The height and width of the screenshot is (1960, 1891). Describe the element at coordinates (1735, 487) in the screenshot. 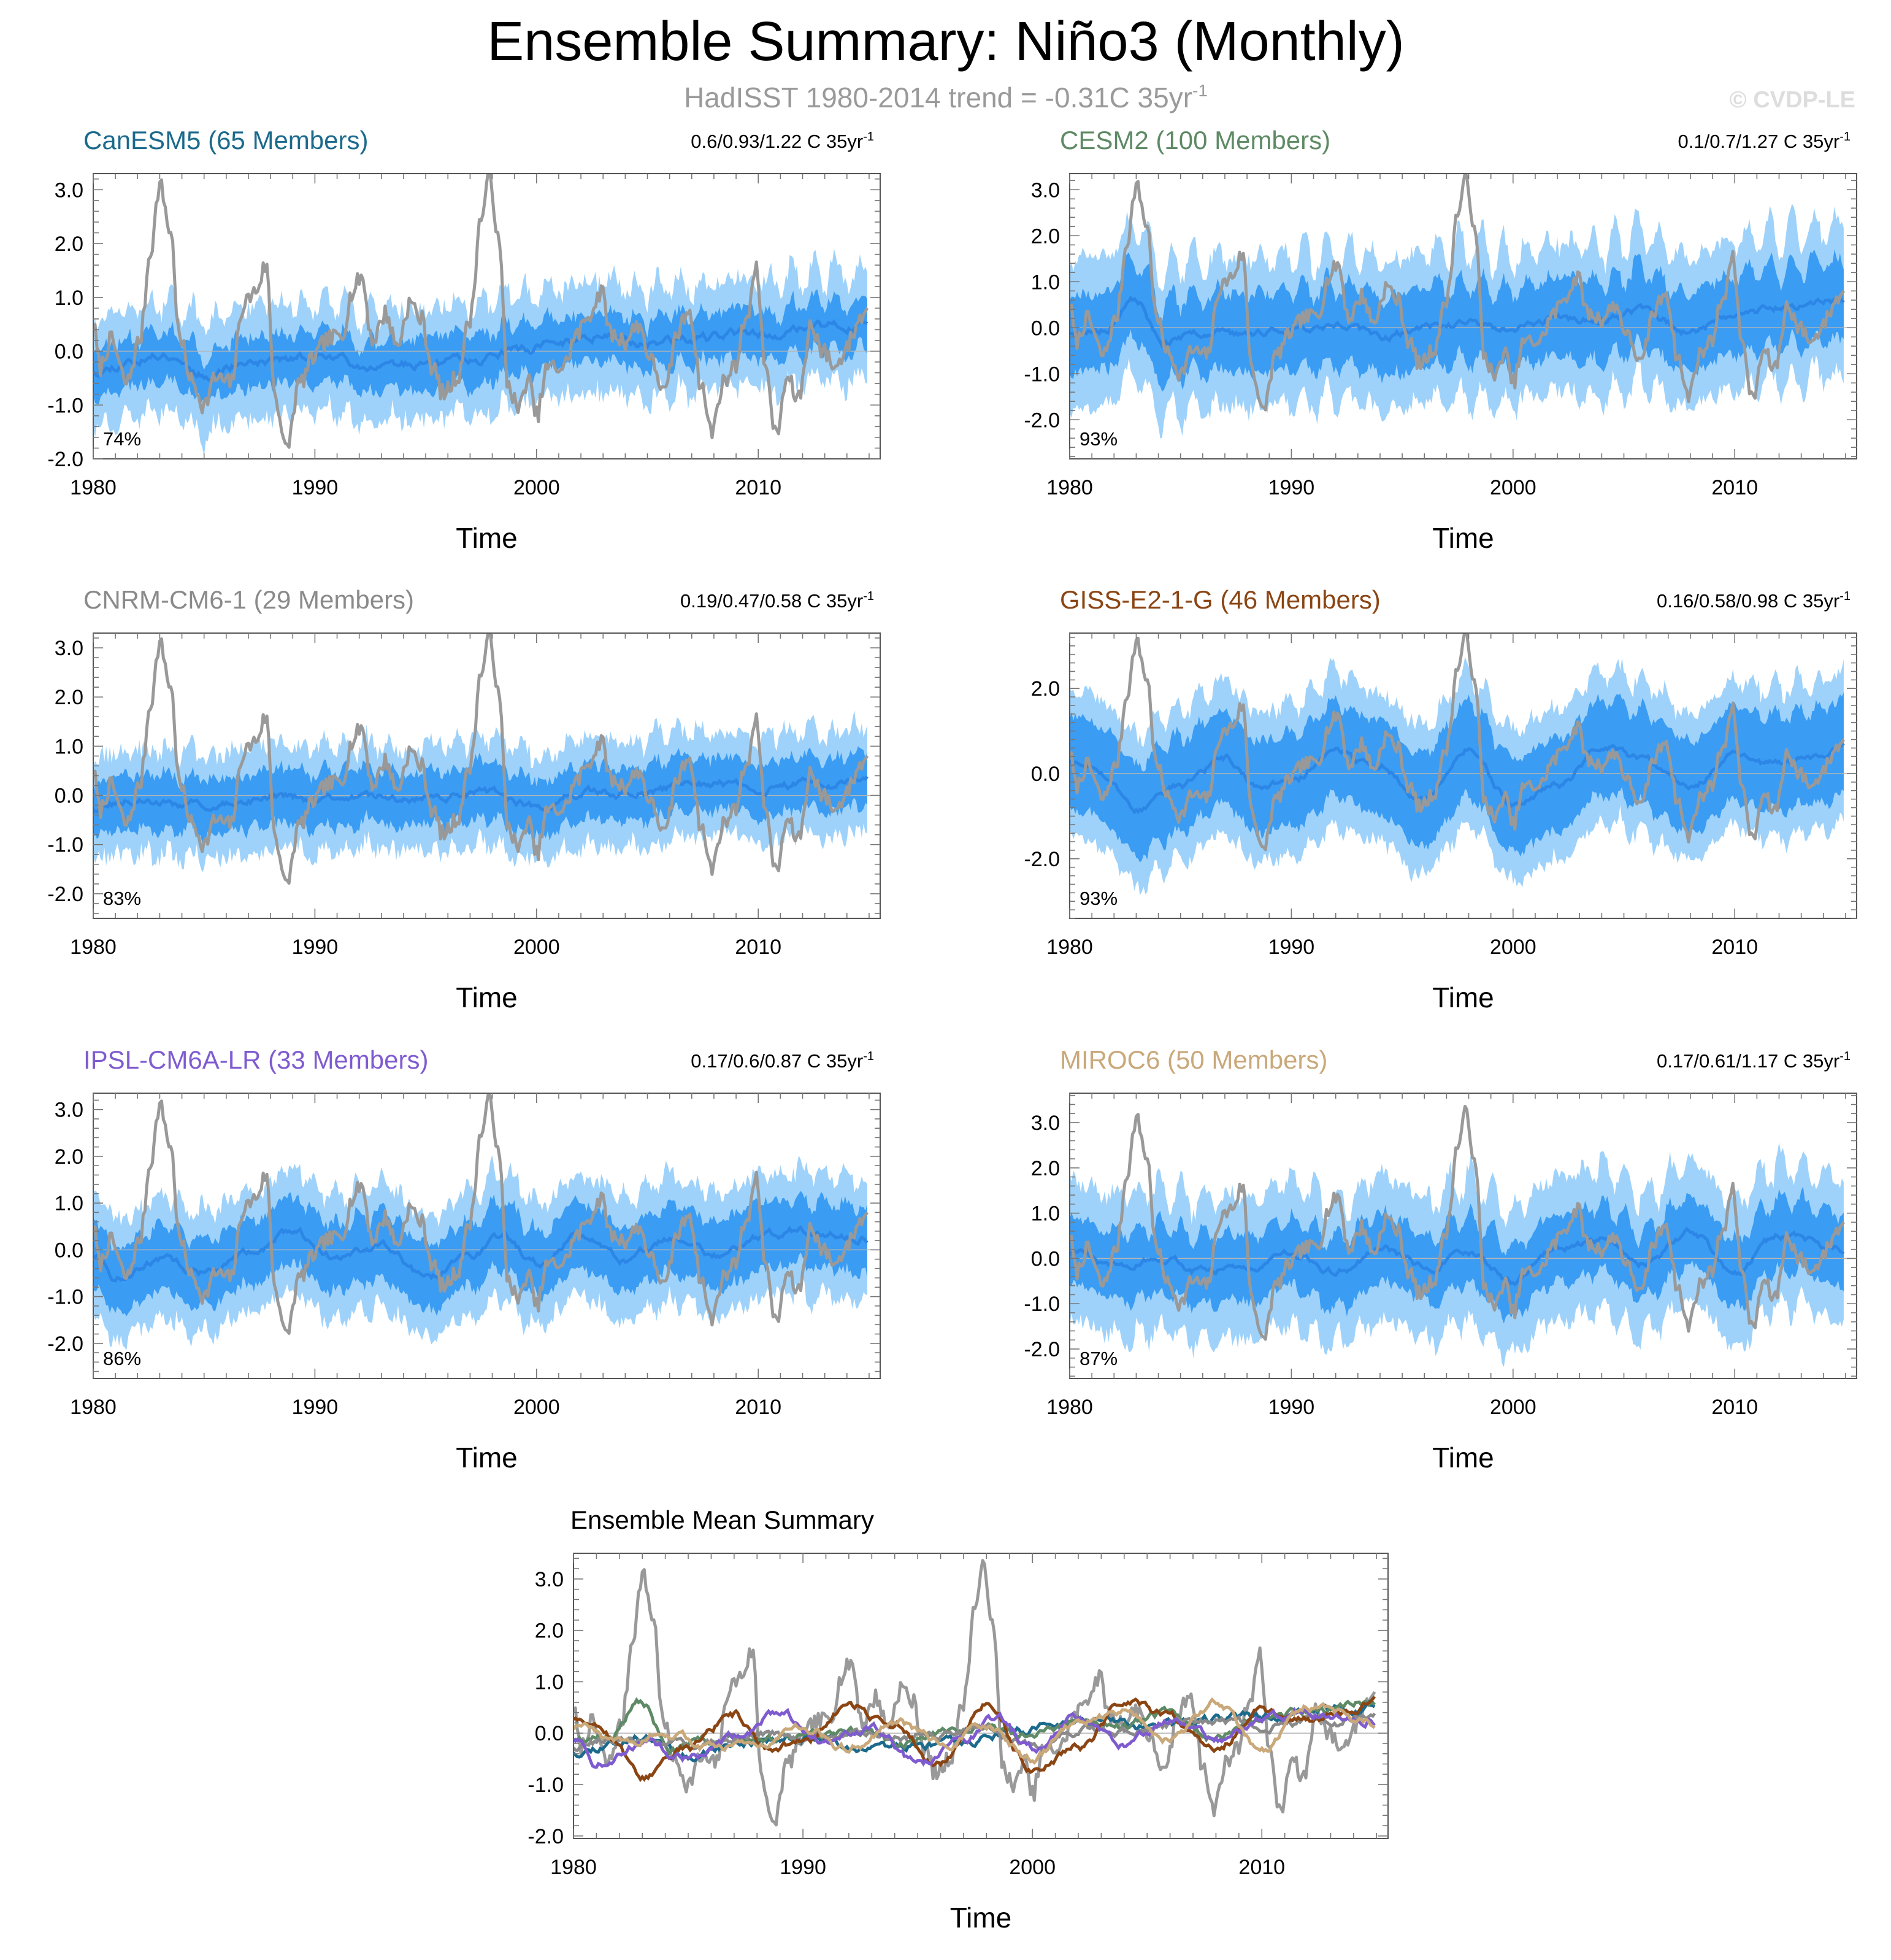

I see `cesm2-xtick-label: 2010` at that location.